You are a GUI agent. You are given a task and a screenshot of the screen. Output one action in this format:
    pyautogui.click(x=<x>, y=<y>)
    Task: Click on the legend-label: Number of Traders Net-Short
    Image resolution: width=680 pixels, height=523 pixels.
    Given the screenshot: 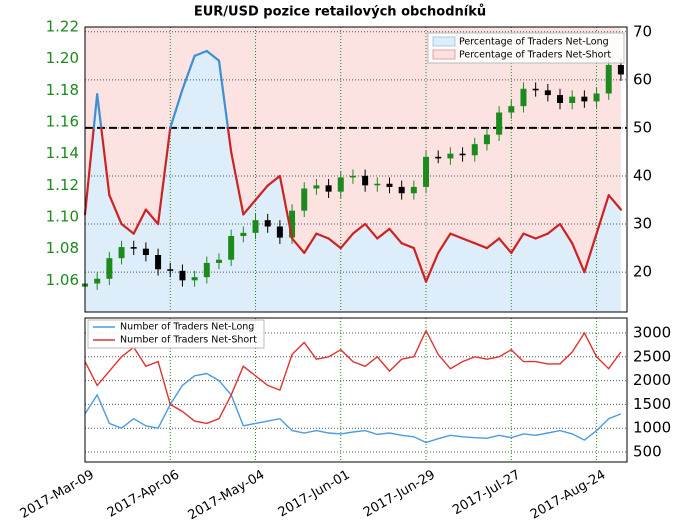 What is the action you would take?
    pyautogui.click(x=188, y=340)
    